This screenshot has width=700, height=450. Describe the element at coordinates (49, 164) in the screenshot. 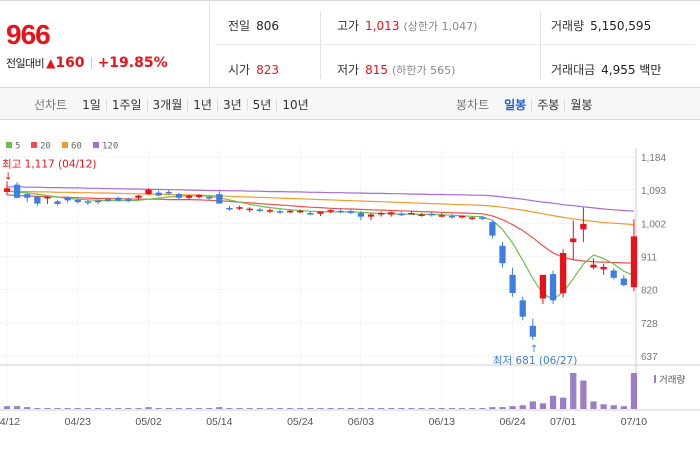

I see `high-annotation: 최고 1,117 (04/12)` at that location.